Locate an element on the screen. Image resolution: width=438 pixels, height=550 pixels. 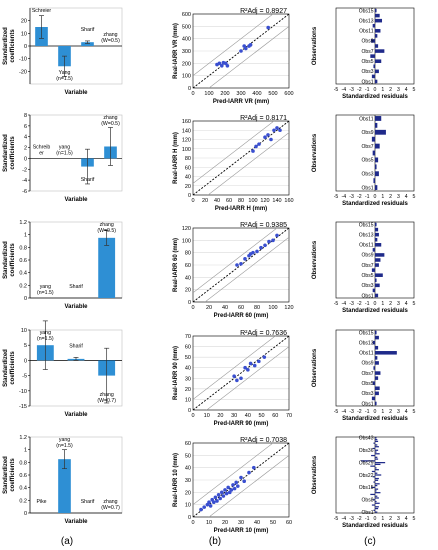
observation-label: Obs11 is located at coordinates (366, 32).